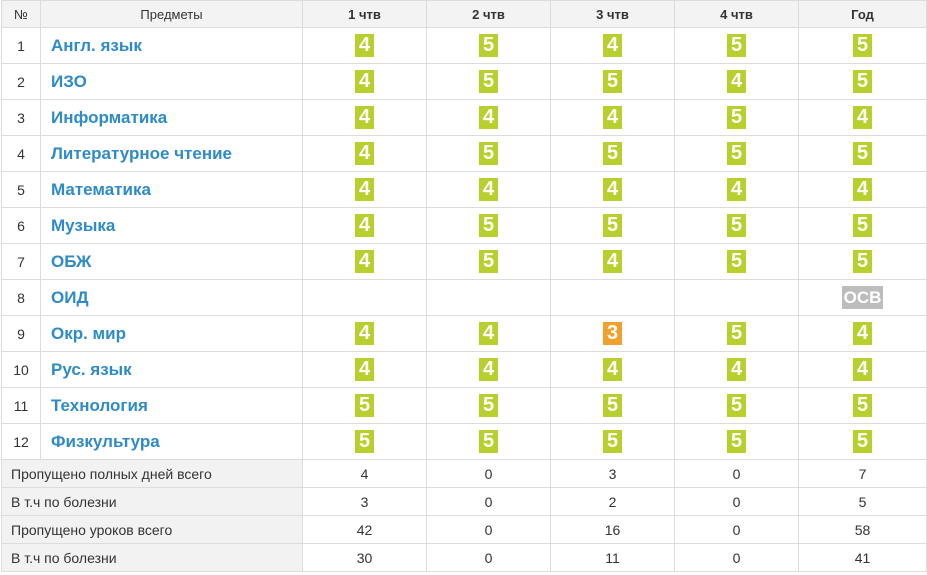 This screenshot has width=927, height=575. What do you see at coordinates (464, 14) in the screenshot?
I see `header-row: № Предметы 1 чтв 2 чтв 3 чтв 4 чтв Год` at bounding box center [464, 14].